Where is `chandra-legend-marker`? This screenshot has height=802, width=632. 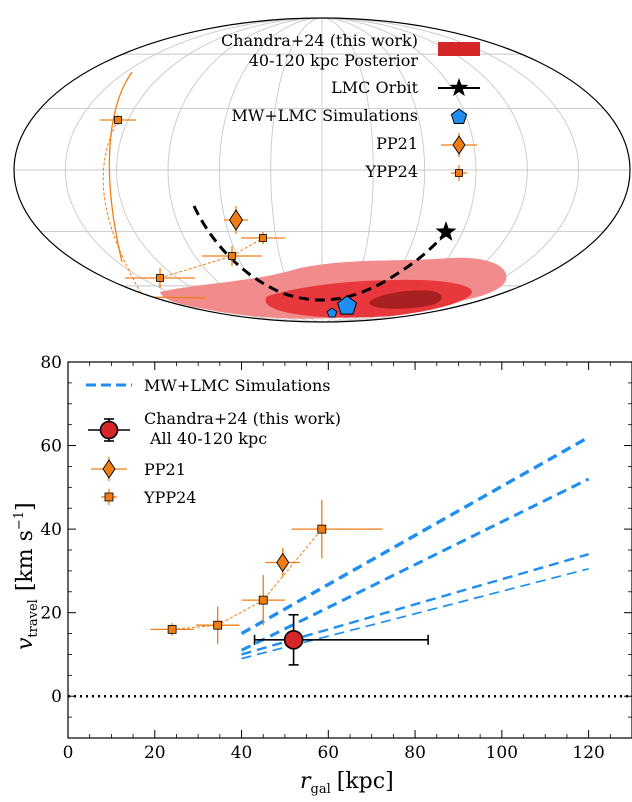 chandra-legend-marker is located at coordinates (109, 430).